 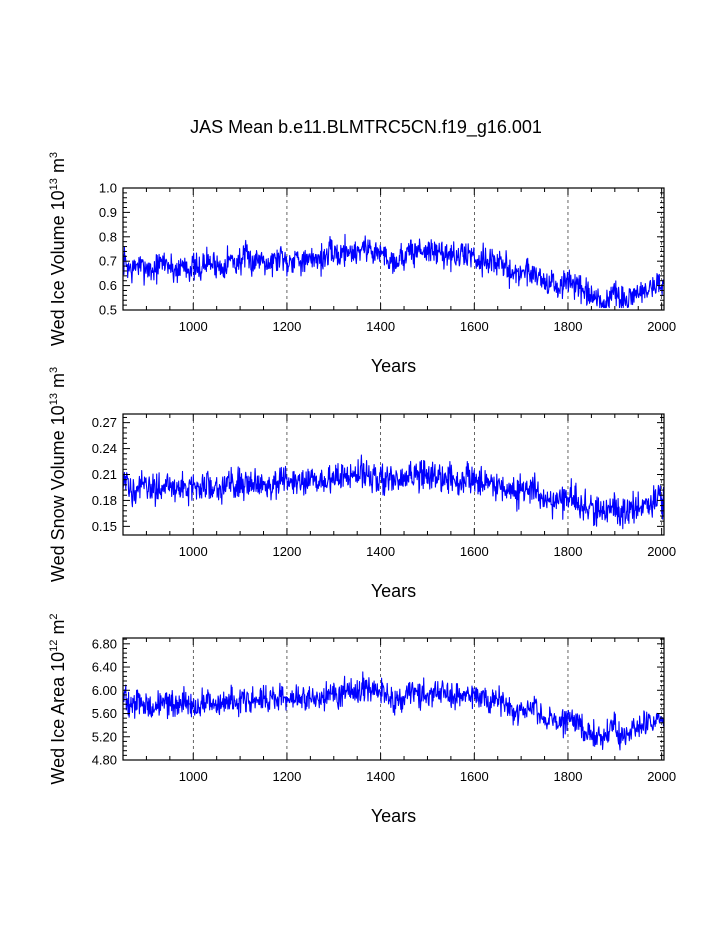 I want to click on series-line-wed-snow-volume, so click(x=393, y=492).